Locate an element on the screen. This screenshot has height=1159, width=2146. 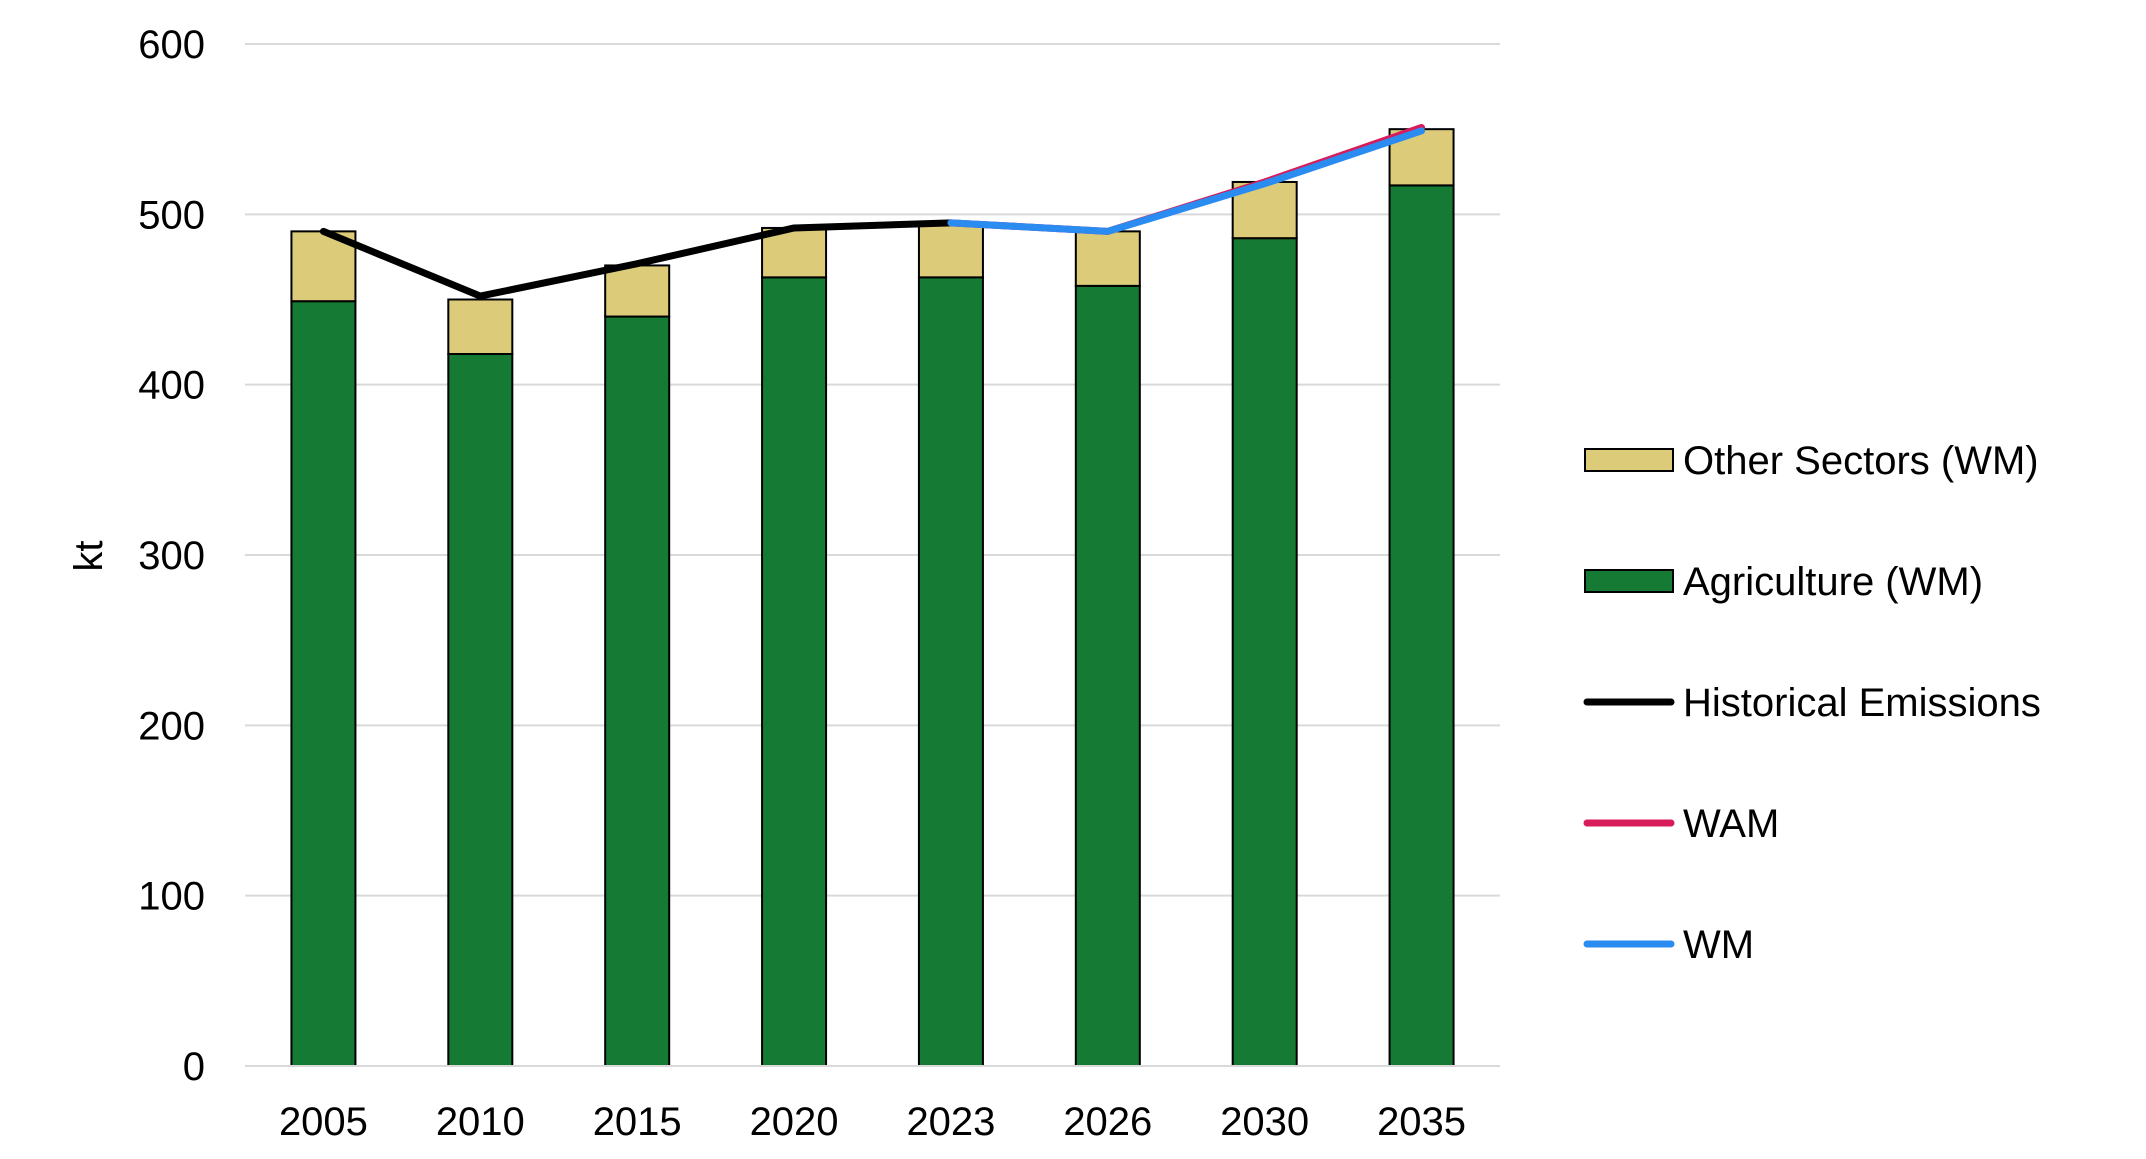
series-line-historical-emissions is located at coordinates (637, 259).